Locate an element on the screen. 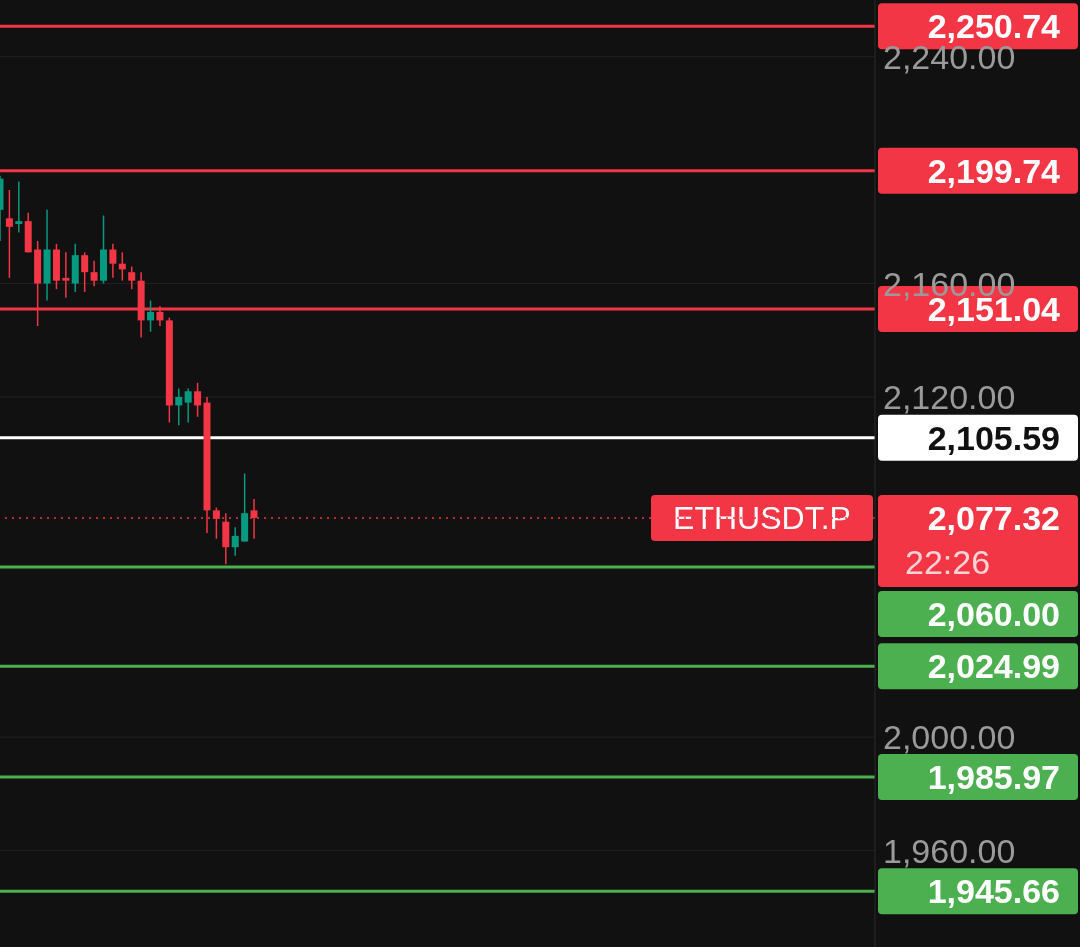  ref-line-label: 2,105.59 is located at coordinates (993, 437).